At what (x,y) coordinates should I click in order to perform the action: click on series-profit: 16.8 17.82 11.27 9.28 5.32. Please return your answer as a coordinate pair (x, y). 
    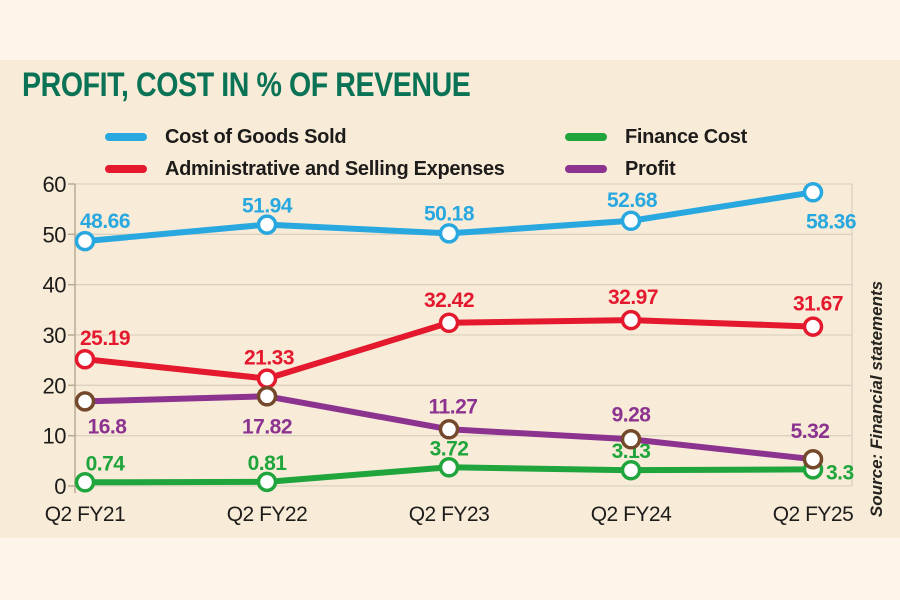
    Looking at the image, I should click on (452, 428).